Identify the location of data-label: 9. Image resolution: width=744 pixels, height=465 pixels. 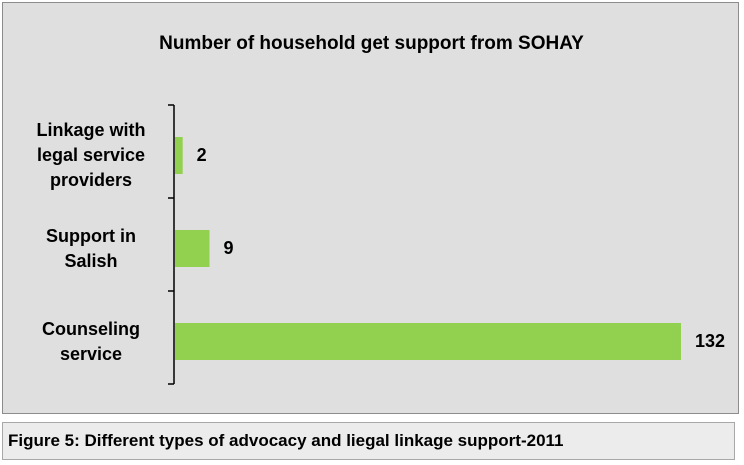
(228, 247).